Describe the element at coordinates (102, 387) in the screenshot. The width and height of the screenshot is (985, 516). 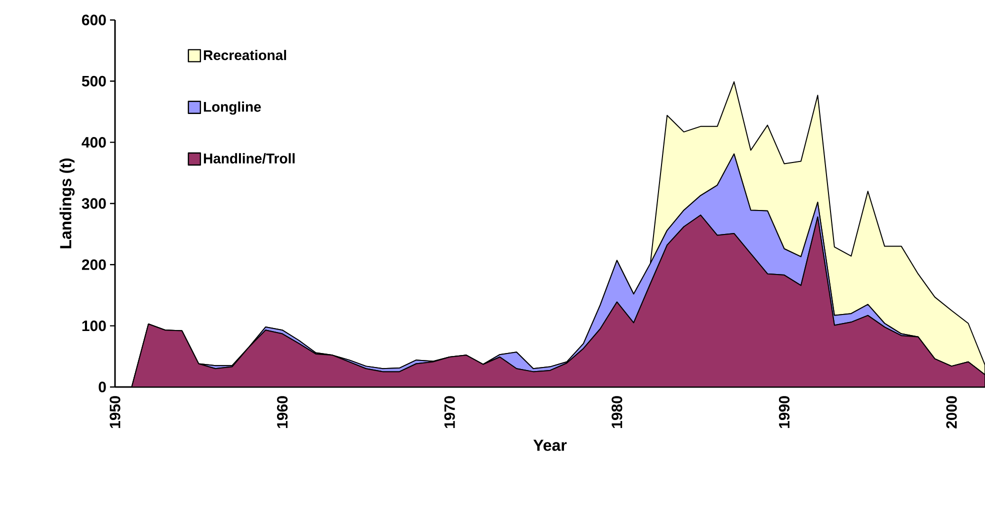
I see `y-tick-label: 0` at that location.